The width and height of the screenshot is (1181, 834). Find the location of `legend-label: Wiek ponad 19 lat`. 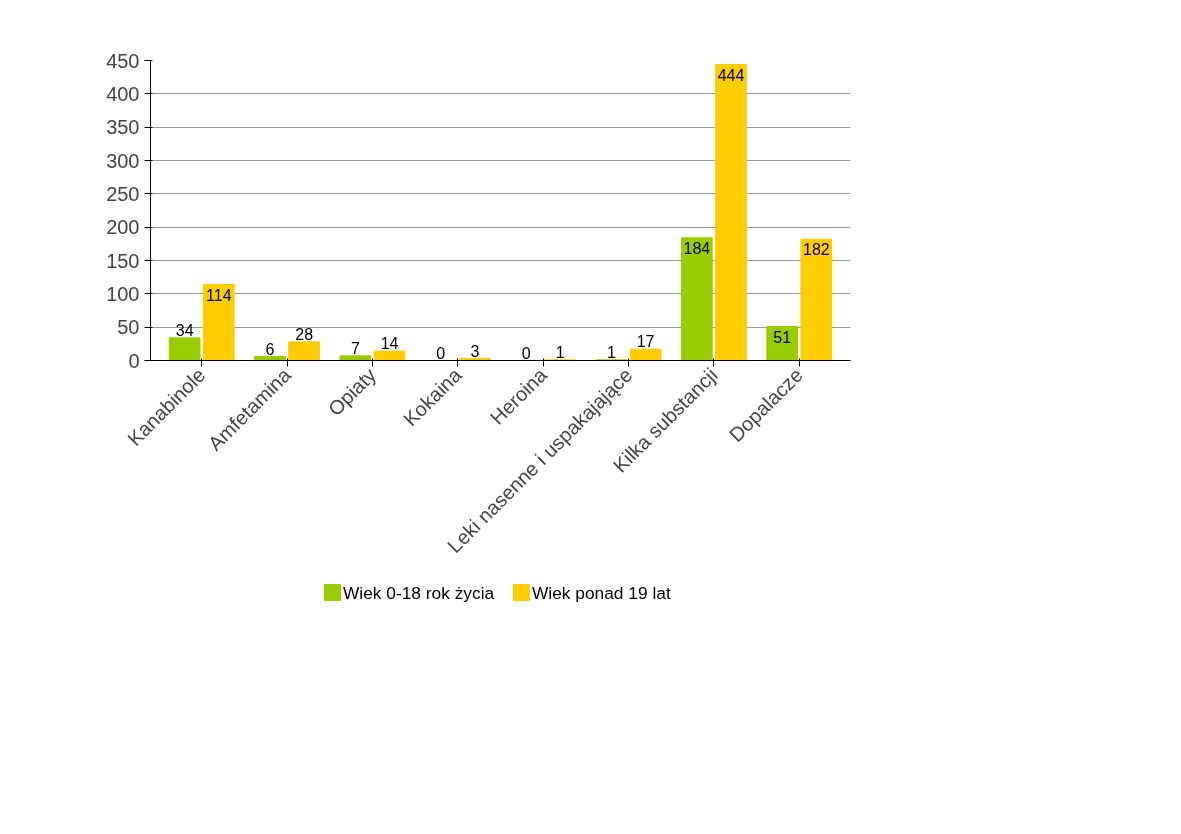

legend-label: Wiek ponad 19 lat is located at coordinates (601, 592).